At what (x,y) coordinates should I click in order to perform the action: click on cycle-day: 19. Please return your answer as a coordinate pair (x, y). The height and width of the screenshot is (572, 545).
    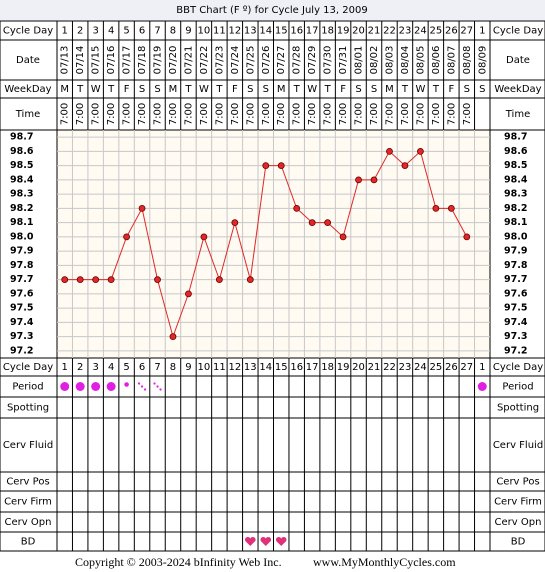
    Looking at the image, I should click on (343, 367).